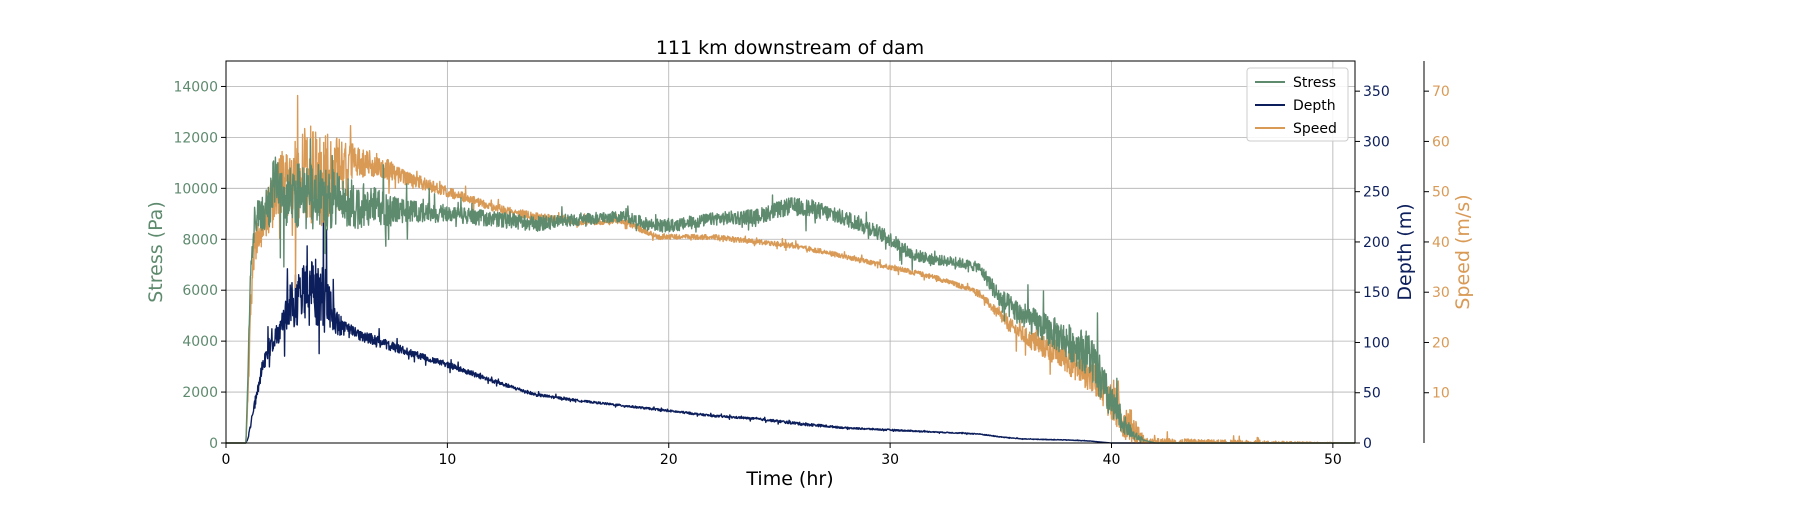 The width and height of the screenshot is (1800, 508). I want to click on x-tick-label-50: 50, so click(1333, 460).